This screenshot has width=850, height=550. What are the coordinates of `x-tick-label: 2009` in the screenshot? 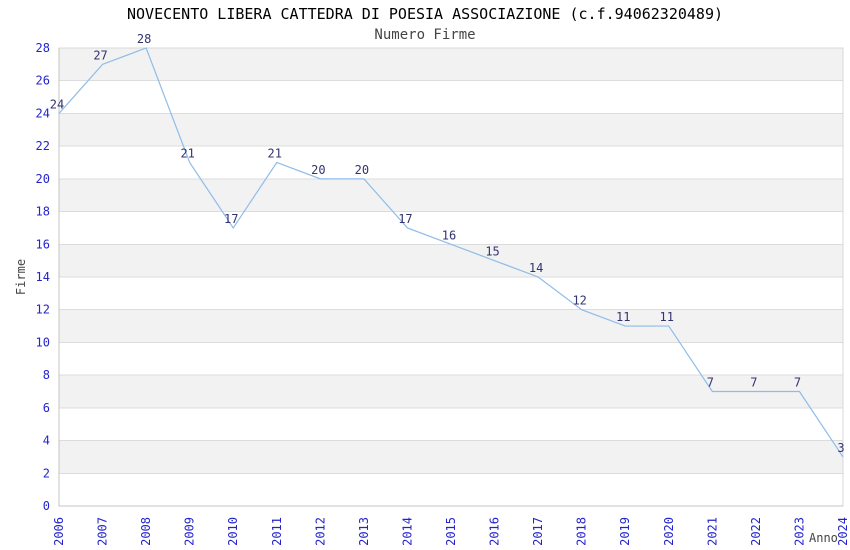 It's located at (190, 531).